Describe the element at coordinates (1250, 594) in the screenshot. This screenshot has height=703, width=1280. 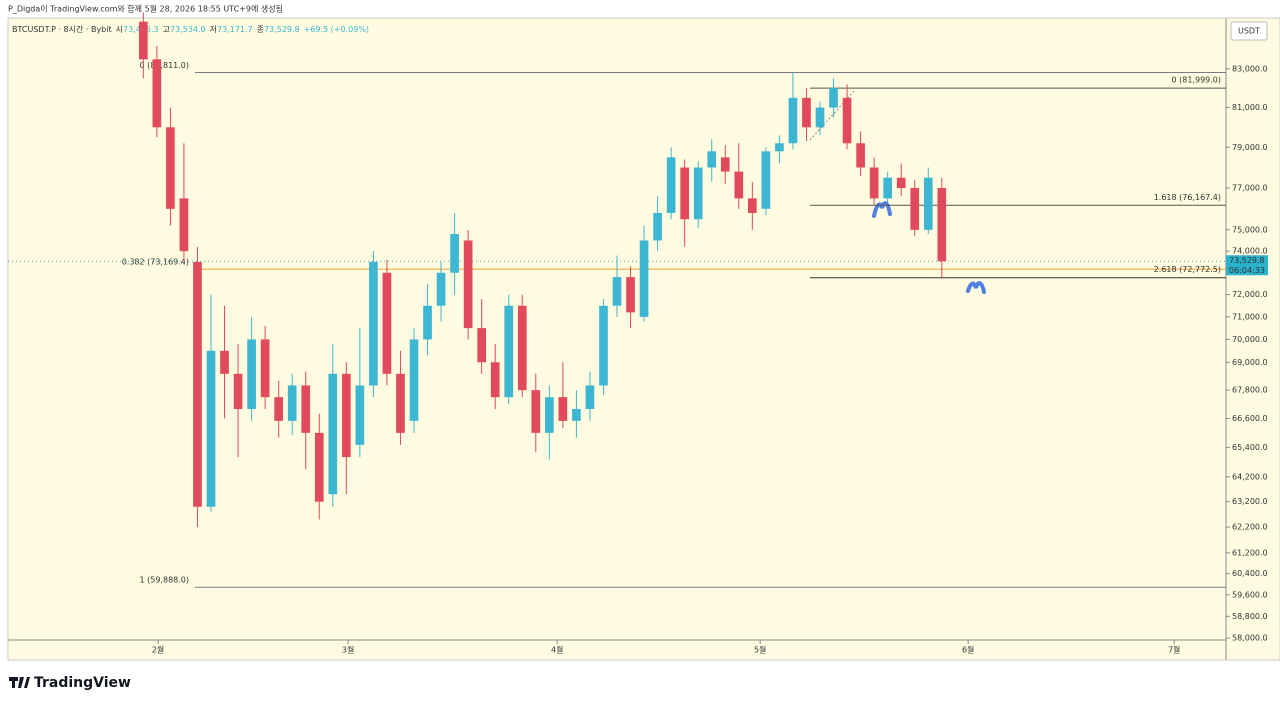
I see `y-tick-label: 59,600.0` at that location.